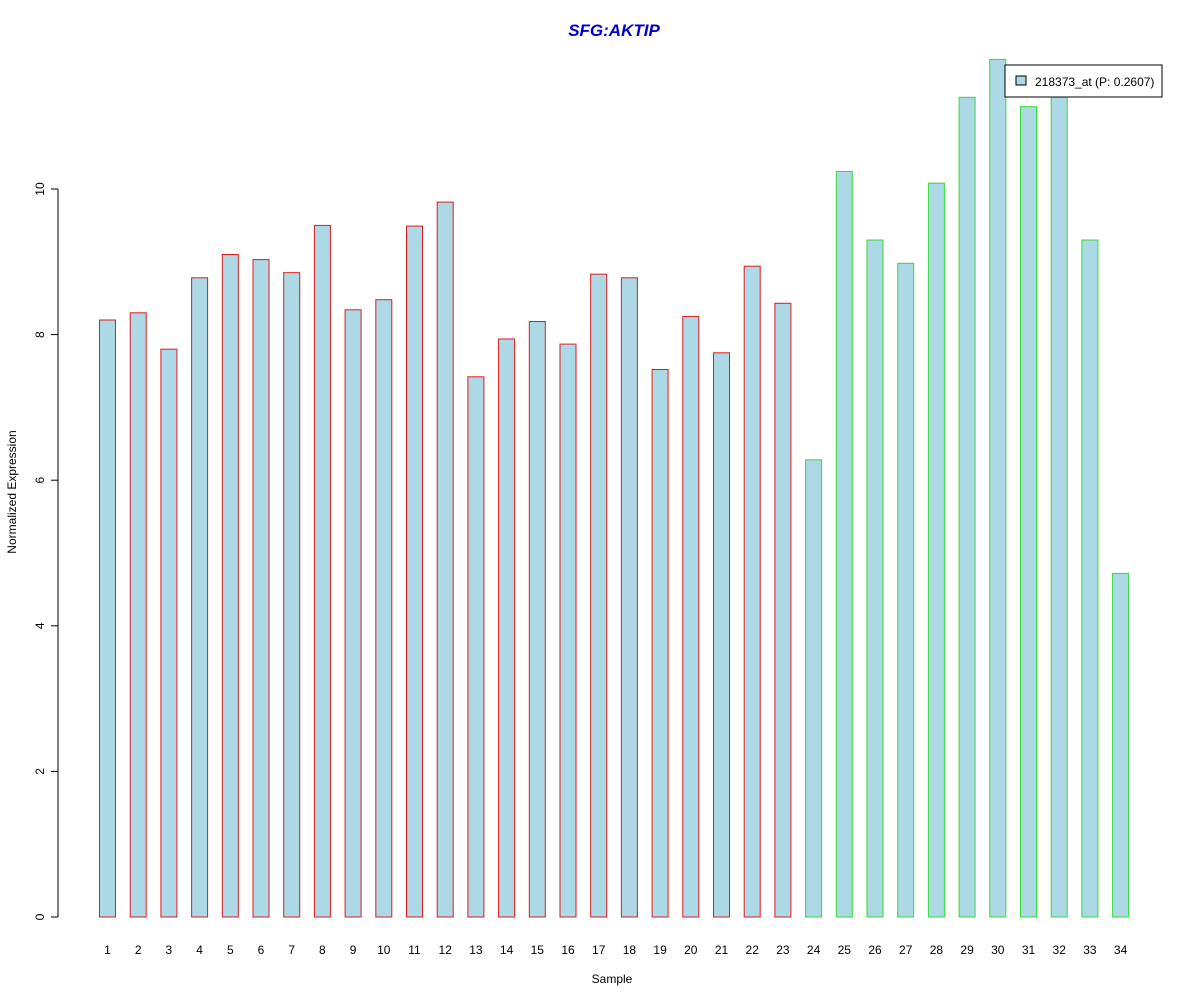 This screenshot has width=1200, height=1000. What do you see at coordinates (40, 625) in the screenshot?
I see `y-tick-label: 4` at bounding box center [40, 625].